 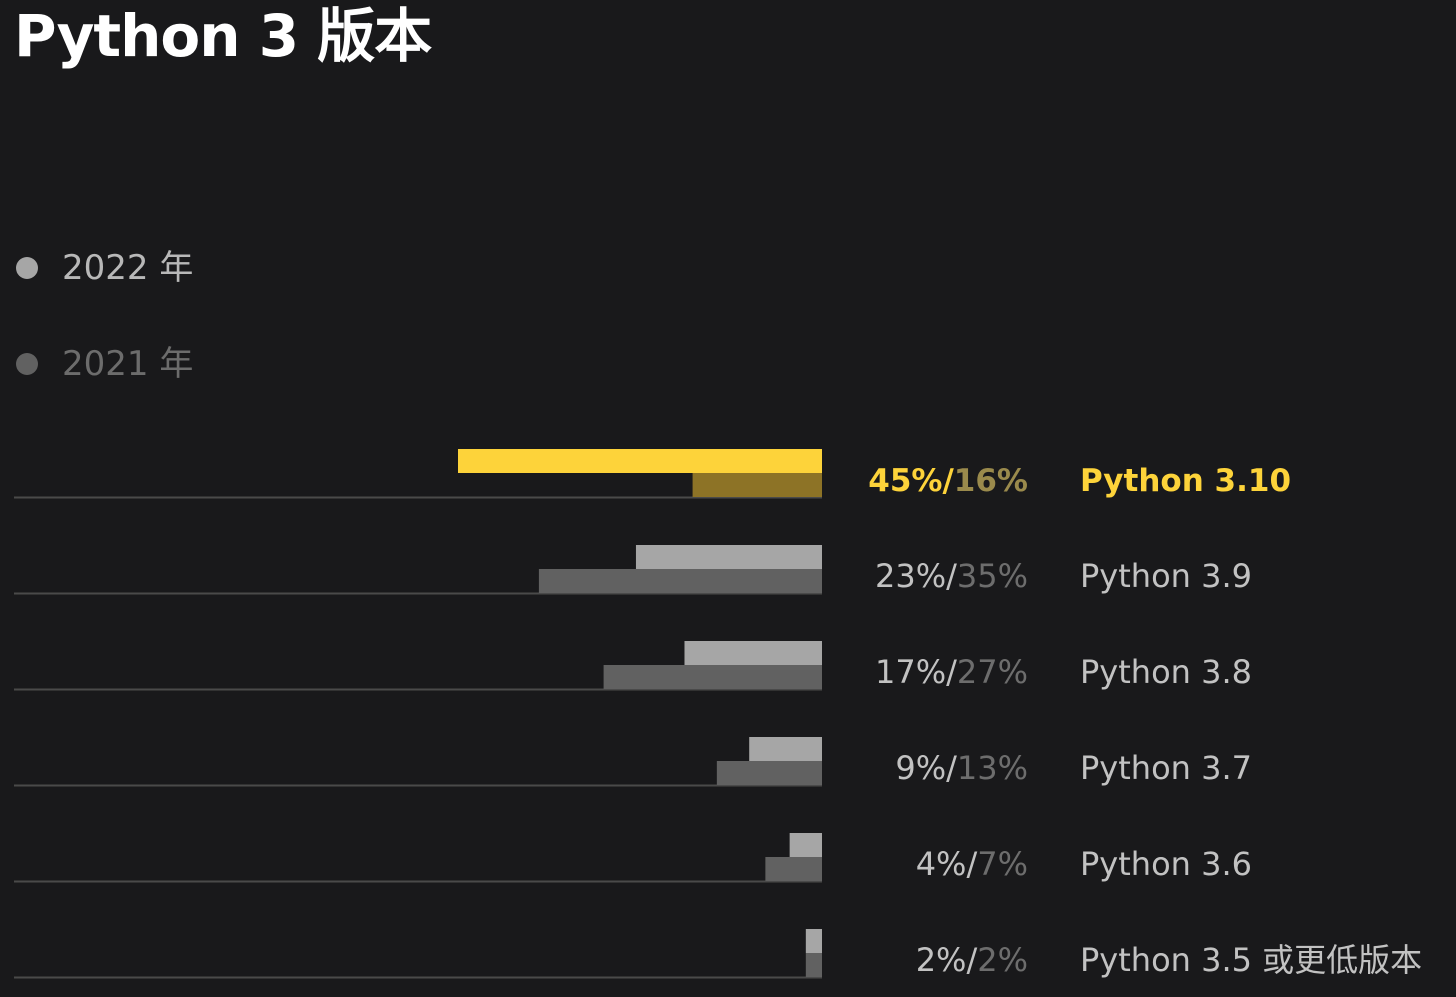 What do you see at coordinates (1185, 481) in the screenshot?
I see `category-label: Python 3.10` at bounding box center [1185, 481].